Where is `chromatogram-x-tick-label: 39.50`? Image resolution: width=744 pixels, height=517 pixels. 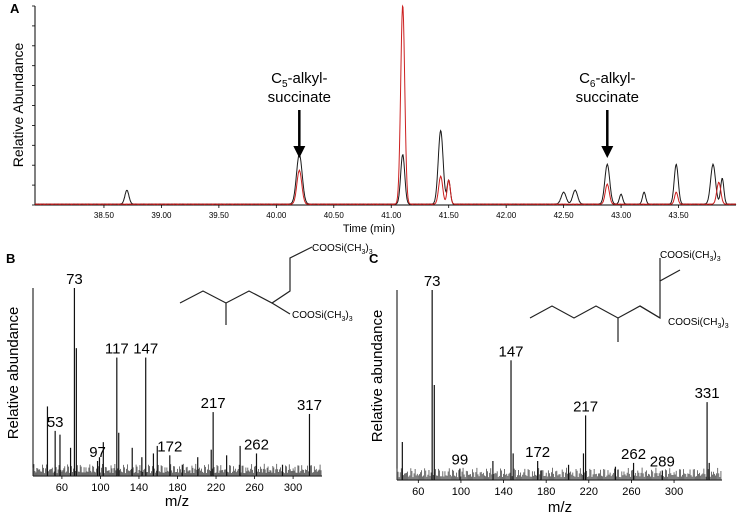
chromatogram-x-tick-label: 39.50 is located at coordinates (219, 215).